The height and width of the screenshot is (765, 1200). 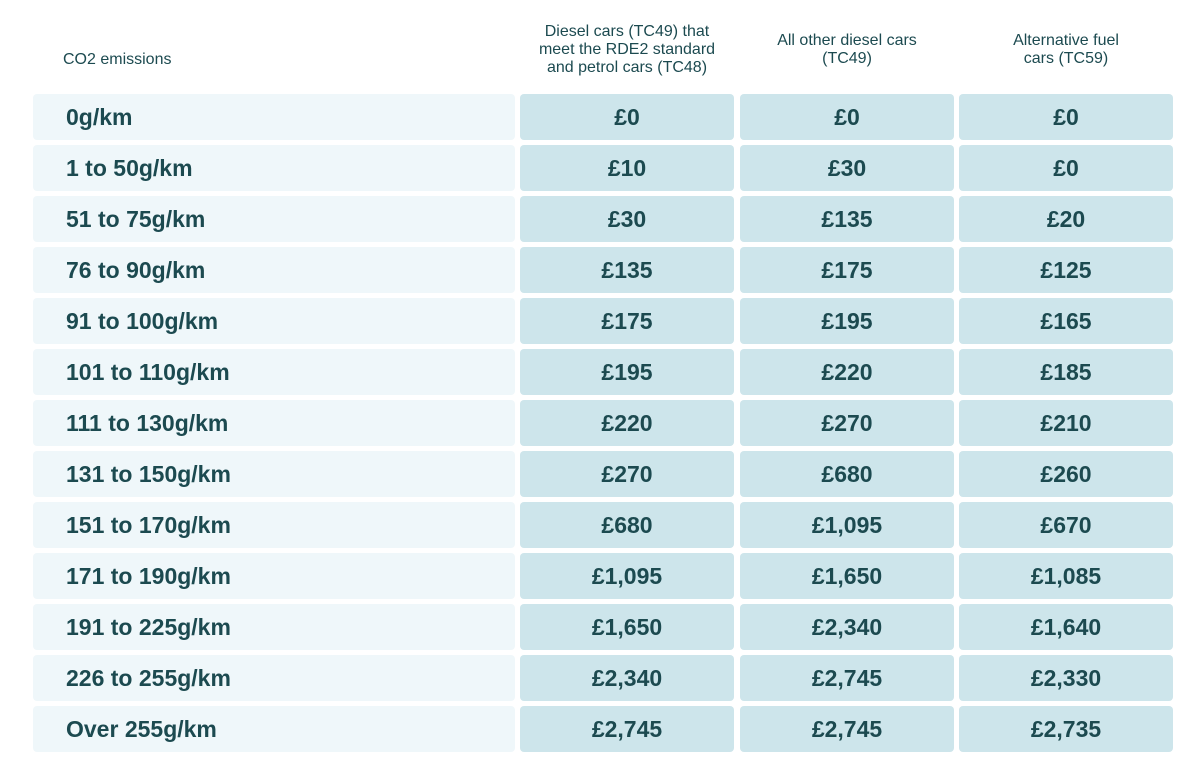 I want to click on table-row: 51 to 75g/km £30 £135 £20, so click(x=600, y=219).